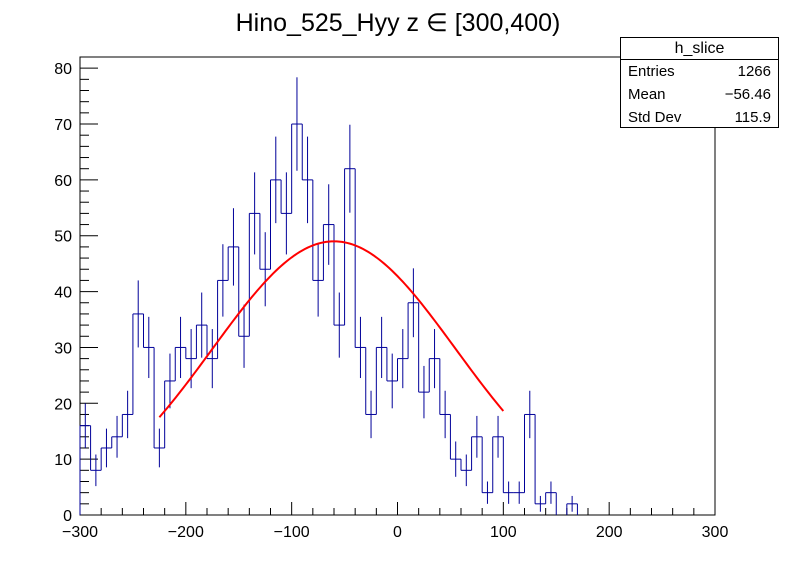 The width and height of the screenshot is (796, 572). Describe the element at coordinates (63, 69) in the screenshot. I see `y-tick-label: 80` at that location.